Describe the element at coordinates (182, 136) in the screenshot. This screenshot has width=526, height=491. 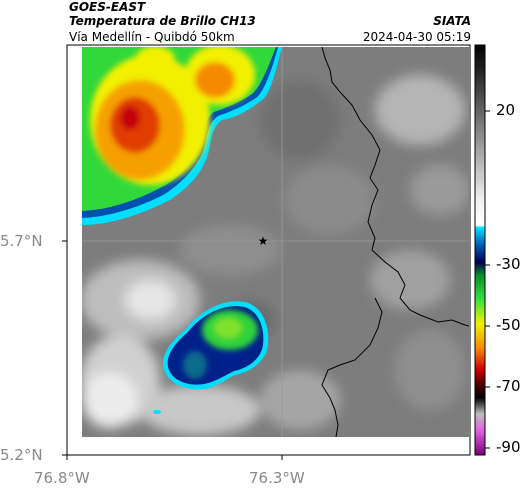
I see `cloud-system-north` at that location.